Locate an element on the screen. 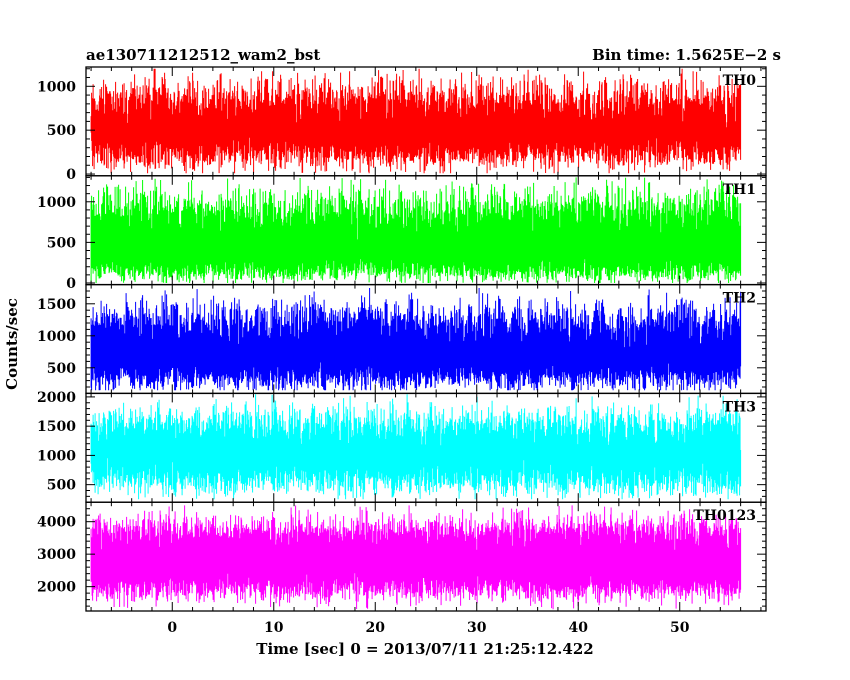  channel-label-th1: TH1 is located at coordinates (739, 190).